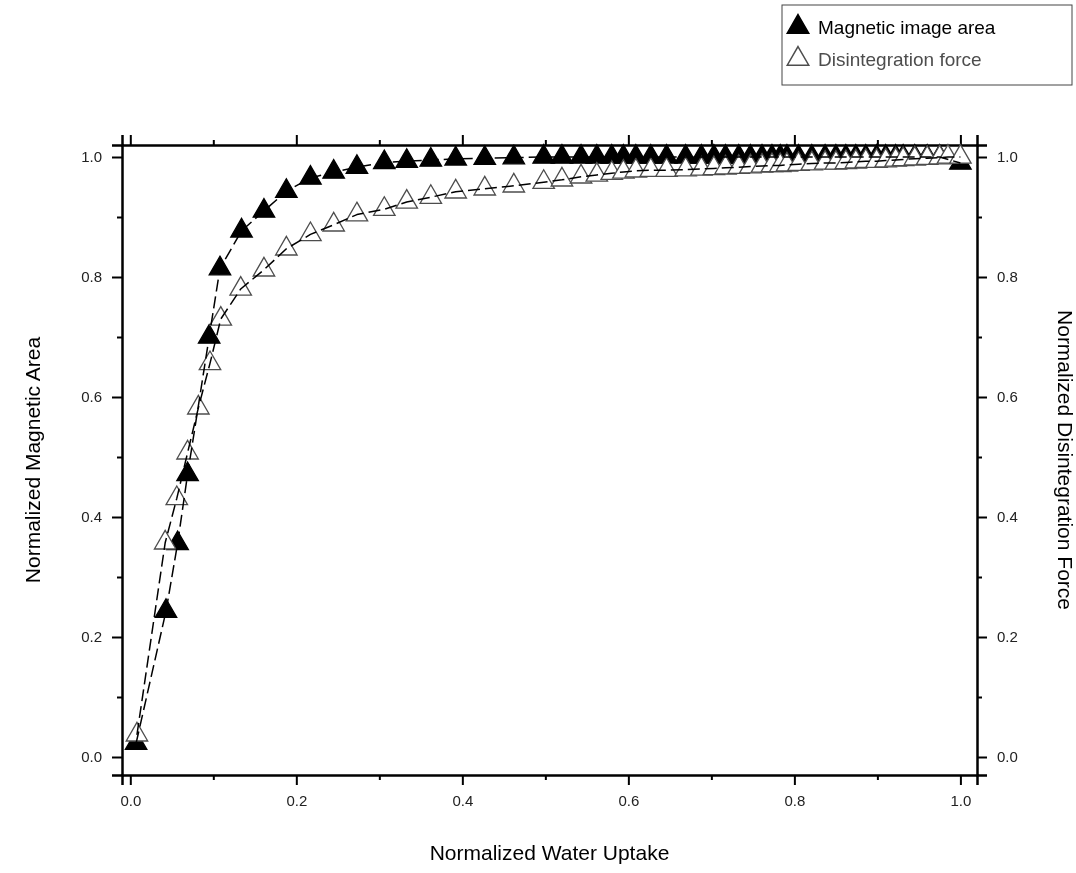 This screenshot has height=873, width=1076. I want to click on legend-label: Magnetic image area, so click(907, 27).